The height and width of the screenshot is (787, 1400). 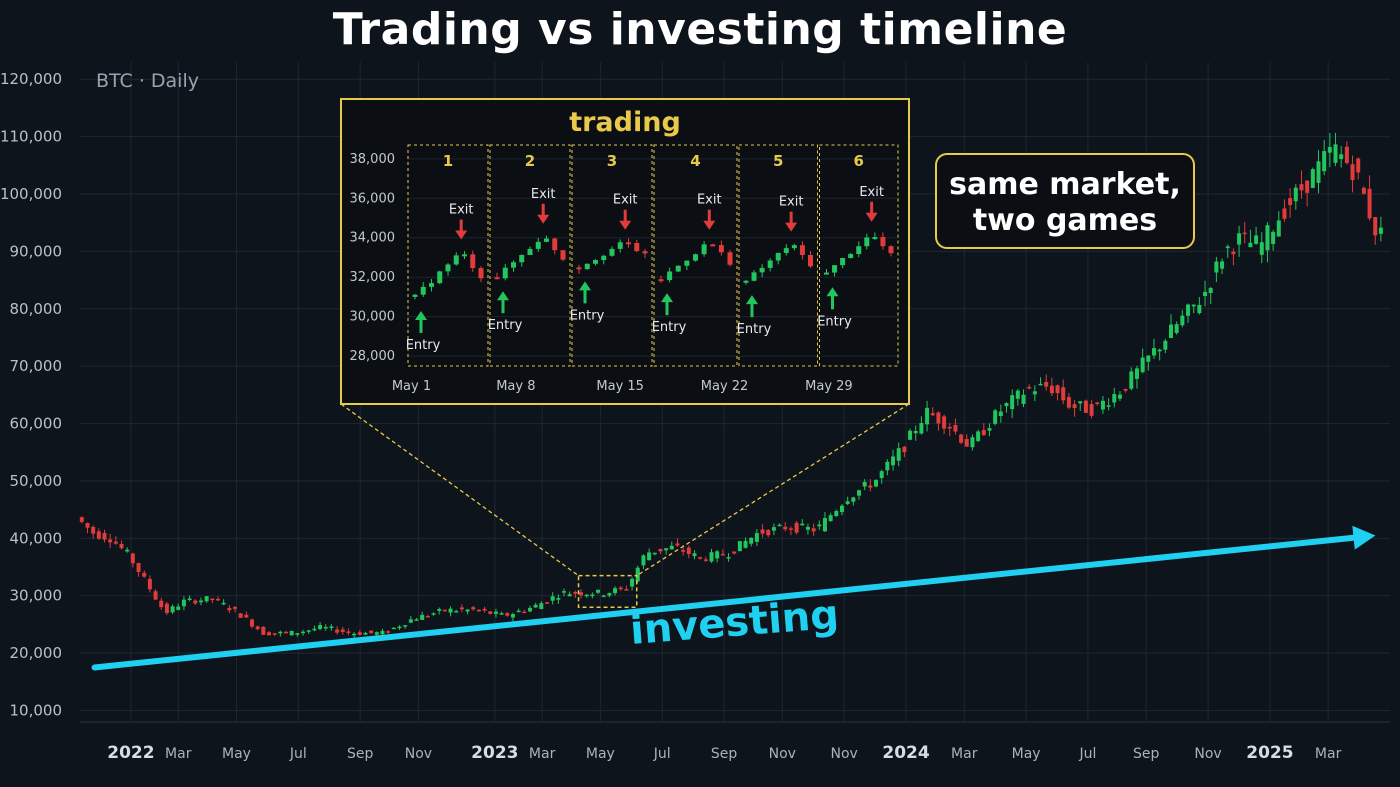 What do you see at coordinates (373, 277) in the screenshot?
I see `inset-y-tick-label: 32,000` at bounding box center [373, 277].